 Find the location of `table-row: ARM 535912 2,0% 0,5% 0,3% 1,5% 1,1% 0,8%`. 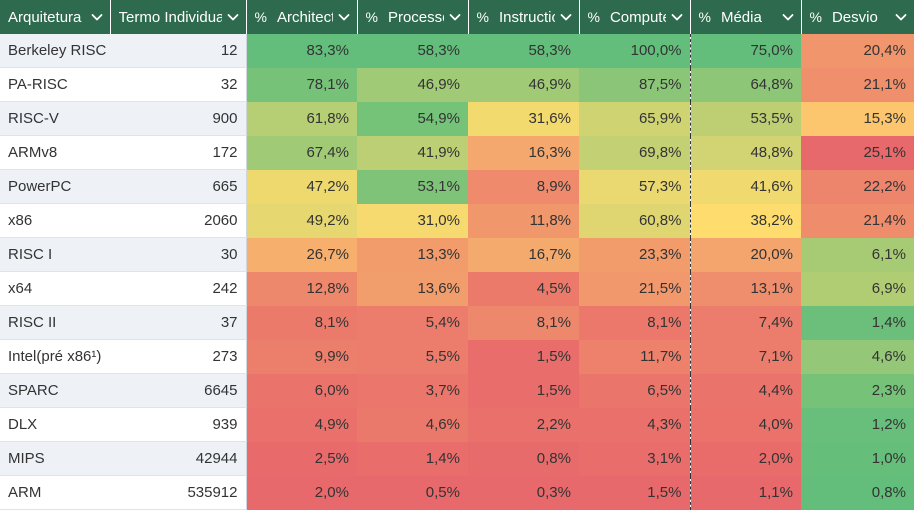

table-row: ARM 535912 2,0% 0,5% 0,3% 1,5% 1,1% 0,8% is located at coordinates (457, 492).